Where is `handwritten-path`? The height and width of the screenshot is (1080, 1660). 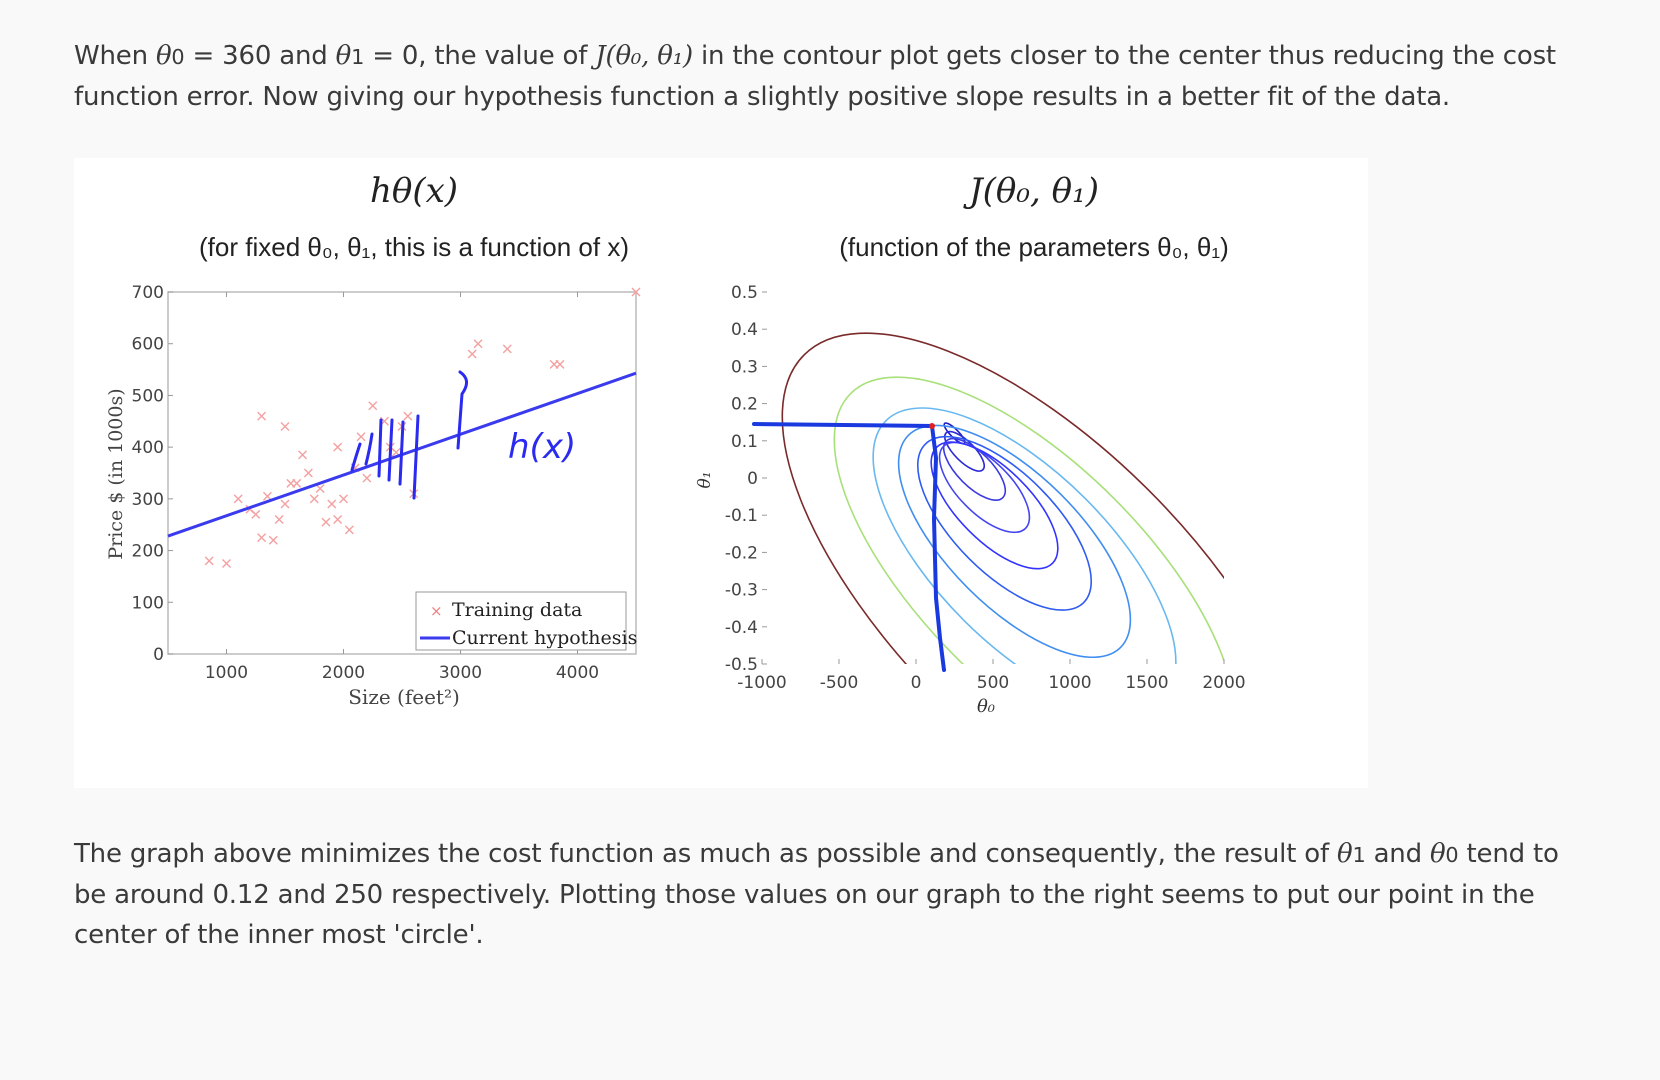
handwritten-path is located at coordinates (849, 547).